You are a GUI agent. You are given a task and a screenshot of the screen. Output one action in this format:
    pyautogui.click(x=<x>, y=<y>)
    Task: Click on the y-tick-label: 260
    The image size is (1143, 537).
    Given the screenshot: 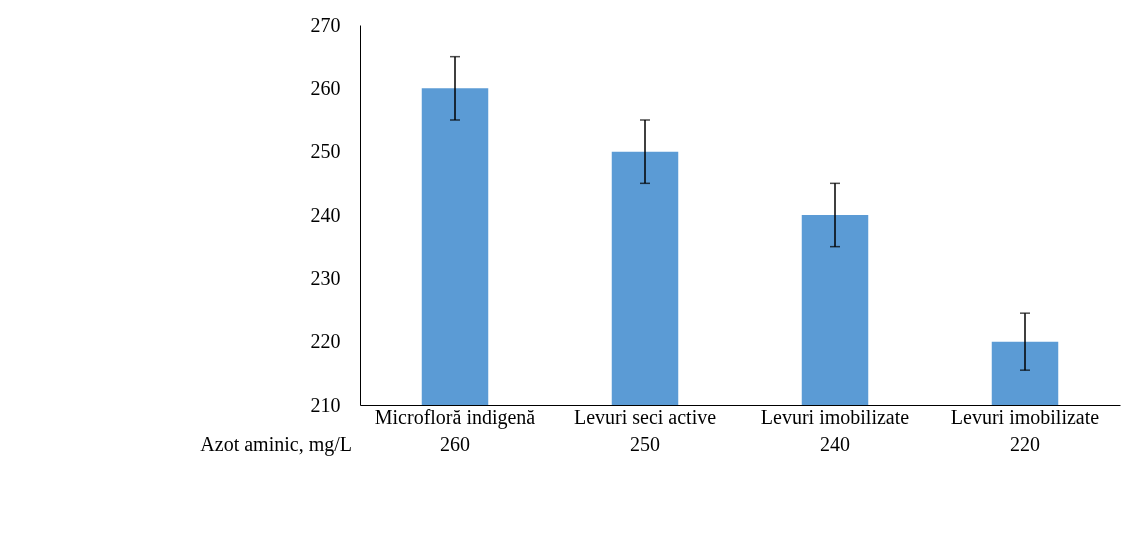 What is the action you would take?
    pyautogui.click(x=325, y=87)
    